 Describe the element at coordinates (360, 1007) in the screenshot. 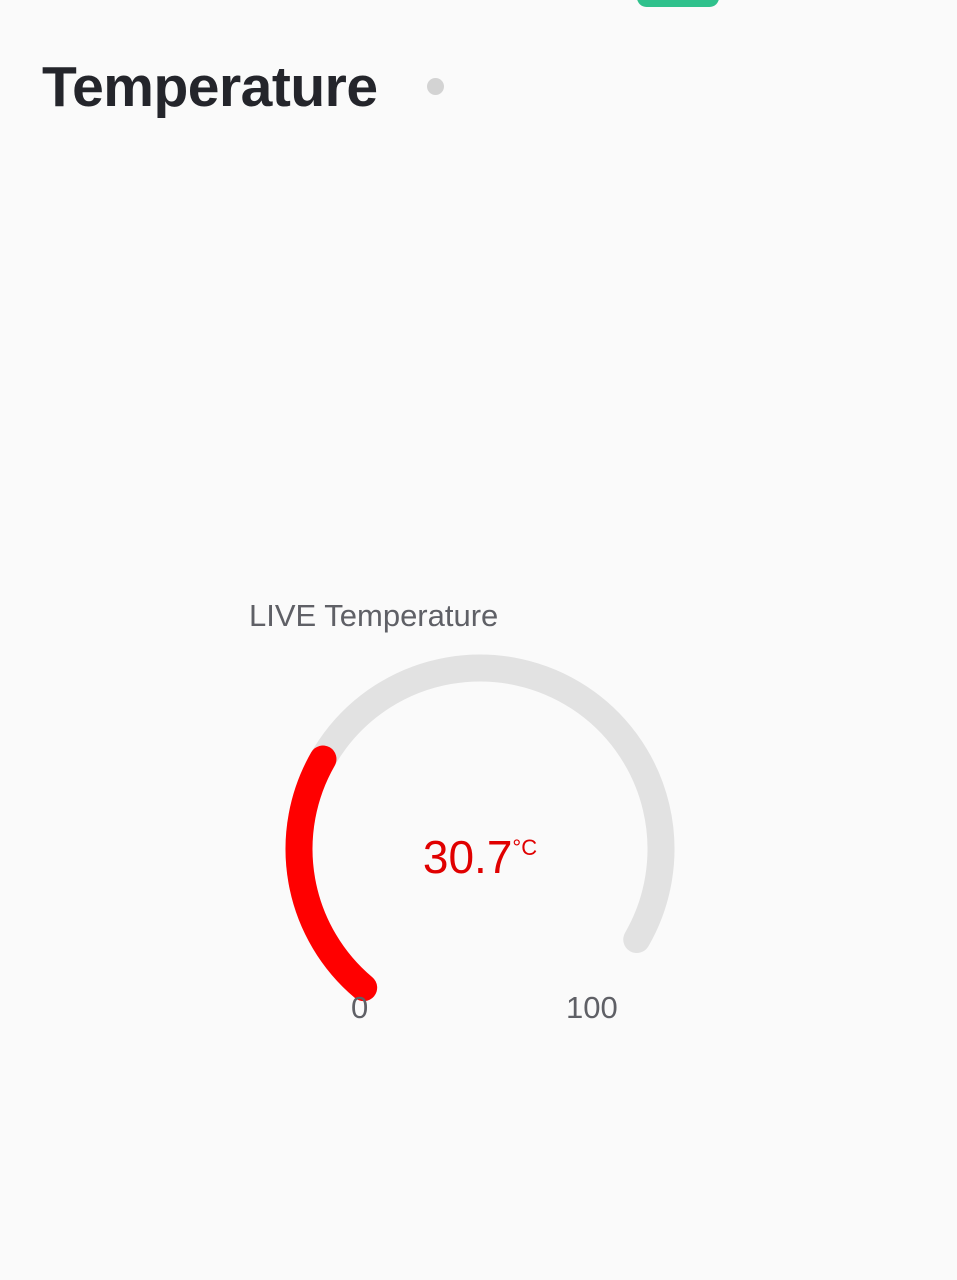

I see `gauge-min-label: 0` at that location.